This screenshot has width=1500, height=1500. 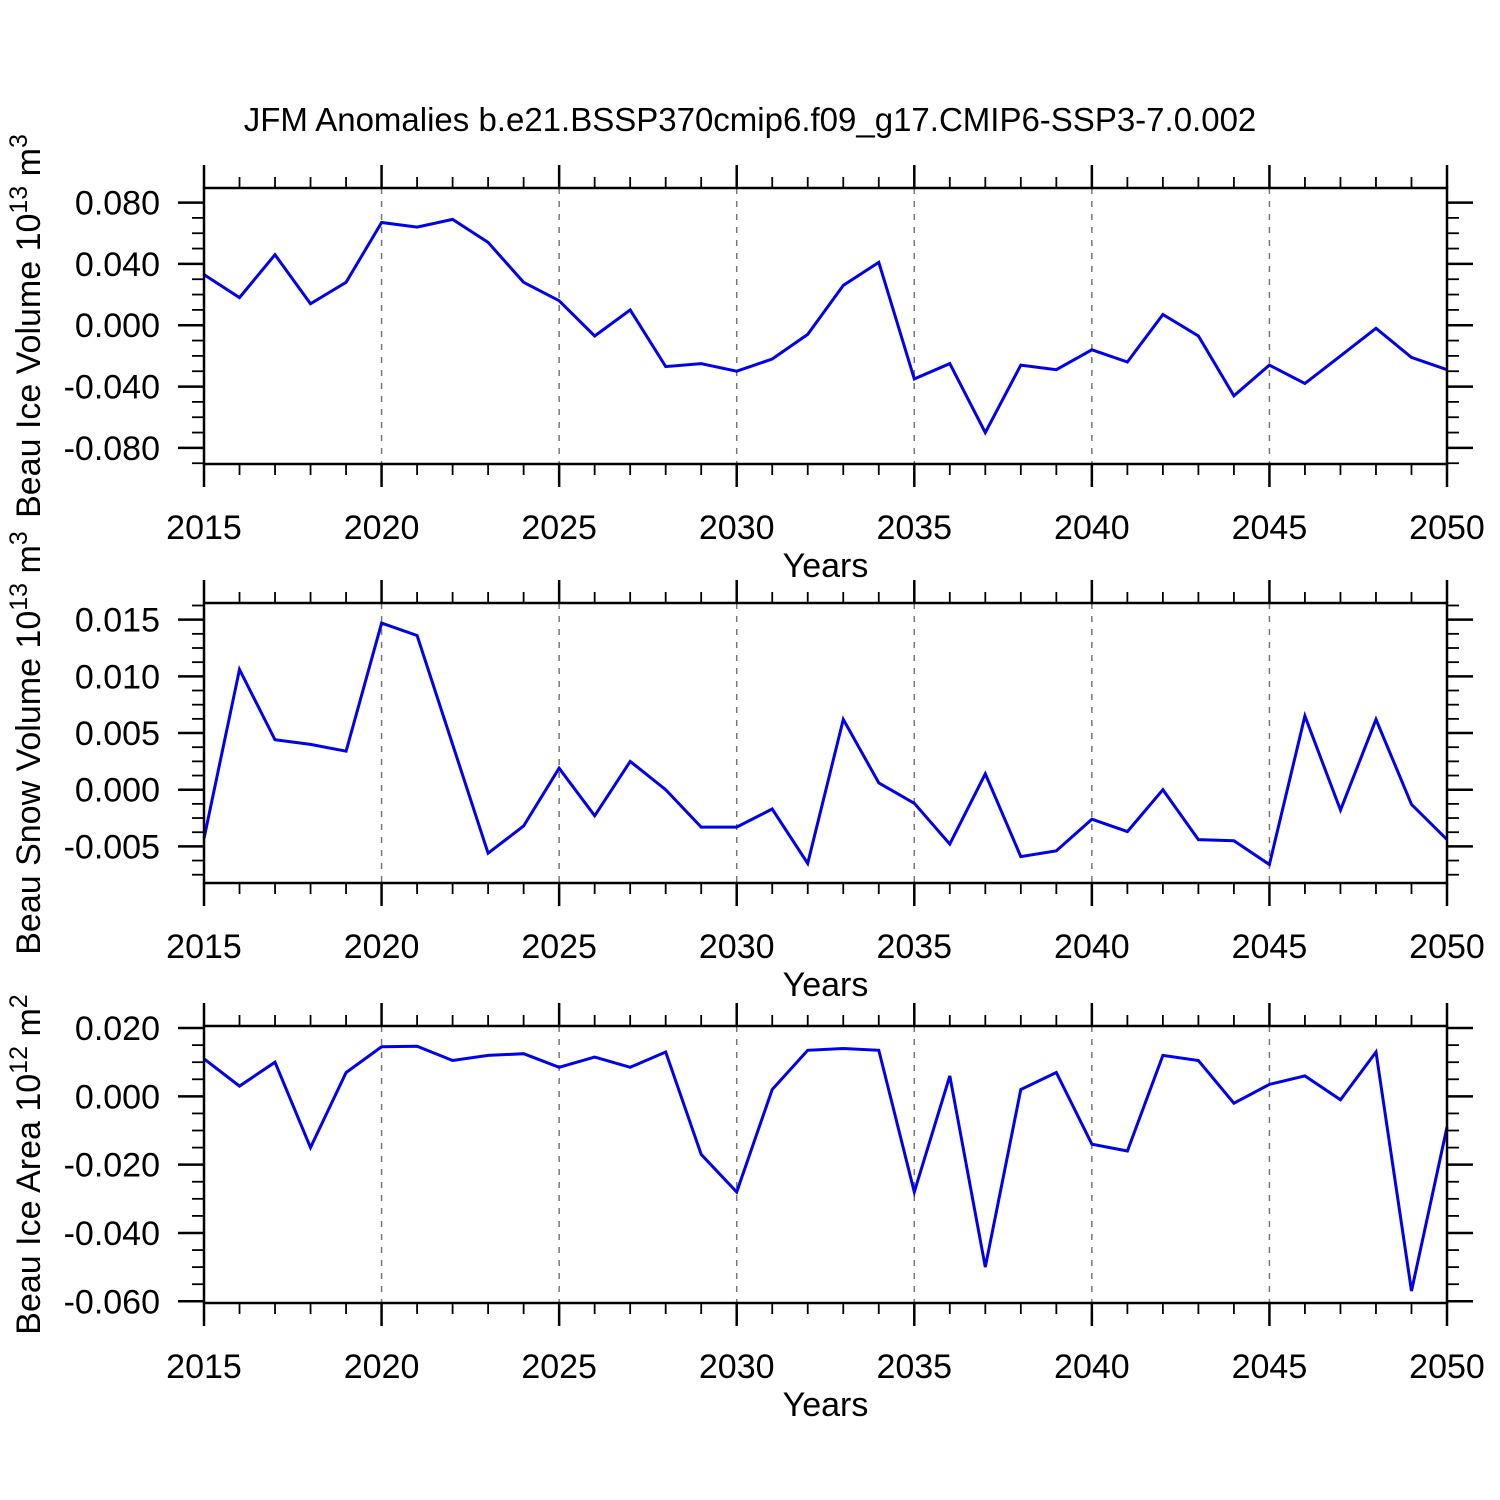 I want to click on y-tick-label: 0.010, so click(x=117, y=677).